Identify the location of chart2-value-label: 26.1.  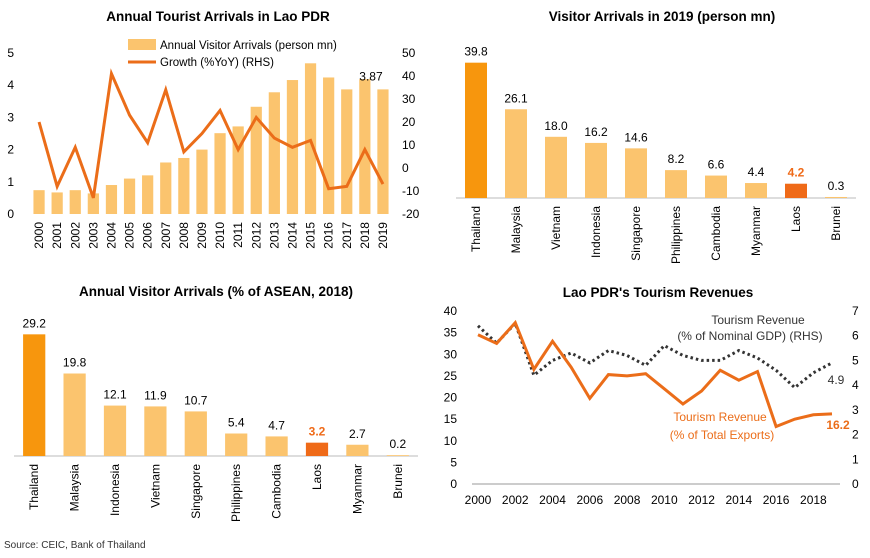
(516, 98).